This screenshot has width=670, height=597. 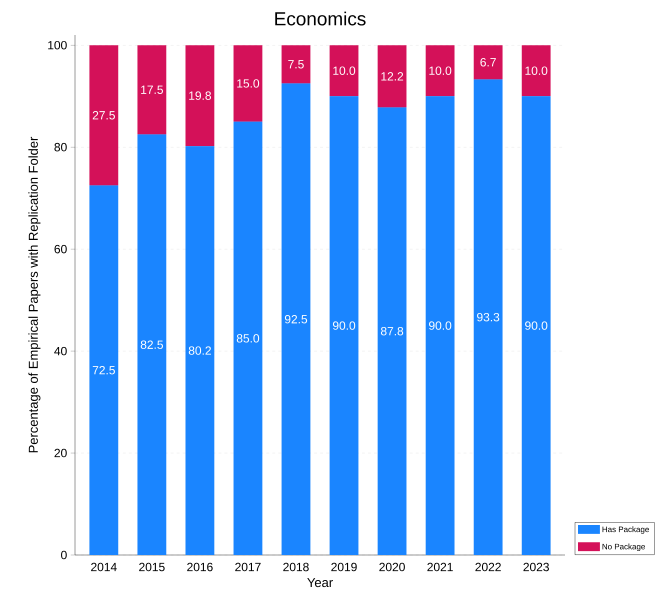 I want to click on y-tick-label: 20, so click(x=60, y=453).